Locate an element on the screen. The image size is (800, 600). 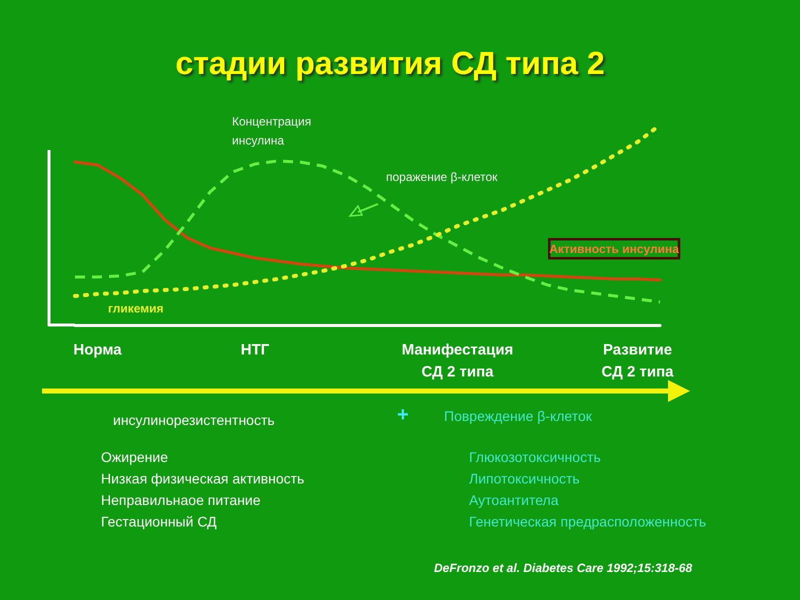
text: инсулинорезистентность is located at coordinates (194, 420).